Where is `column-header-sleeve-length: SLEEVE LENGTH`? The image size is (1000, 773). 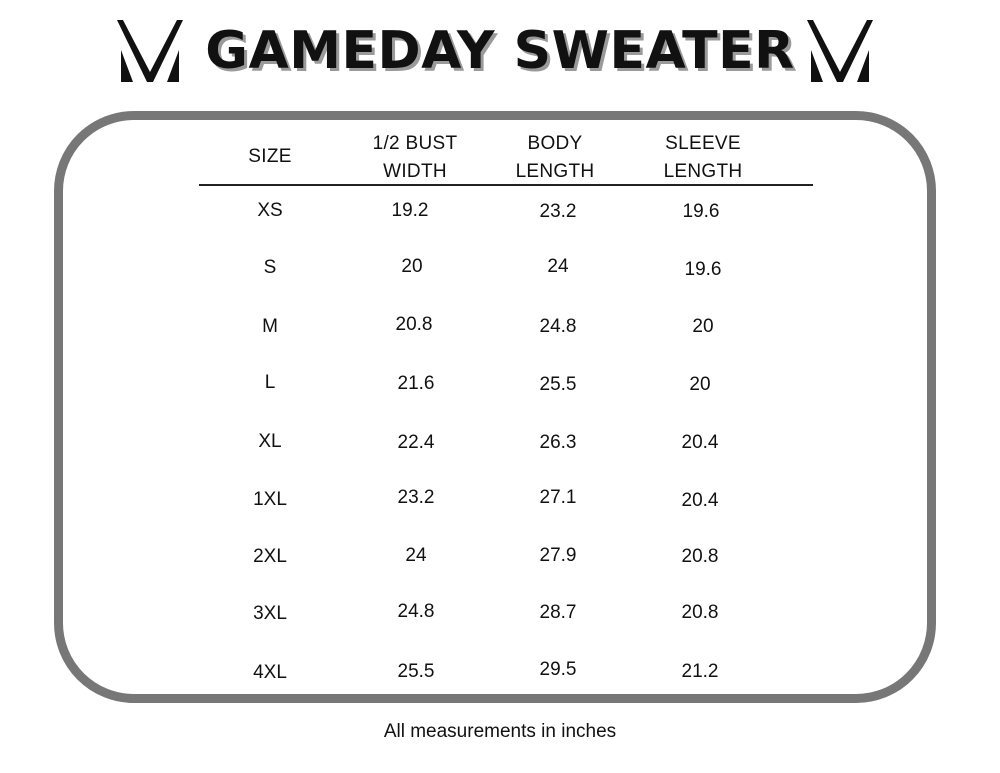
column-header-sleeve-length: SLEEVE LENGTH is located at coordinates (703, 158).